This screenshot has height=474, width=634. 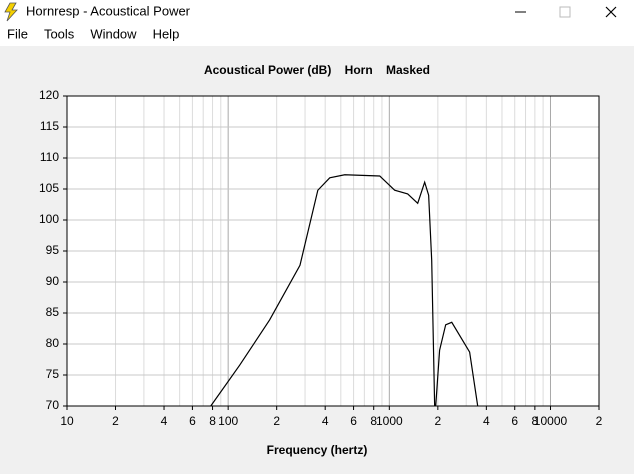 What do you see at coordinates (49, 126) in the screenshot?
I see `y-tick-label: 115` at bounding box center [49, 126].